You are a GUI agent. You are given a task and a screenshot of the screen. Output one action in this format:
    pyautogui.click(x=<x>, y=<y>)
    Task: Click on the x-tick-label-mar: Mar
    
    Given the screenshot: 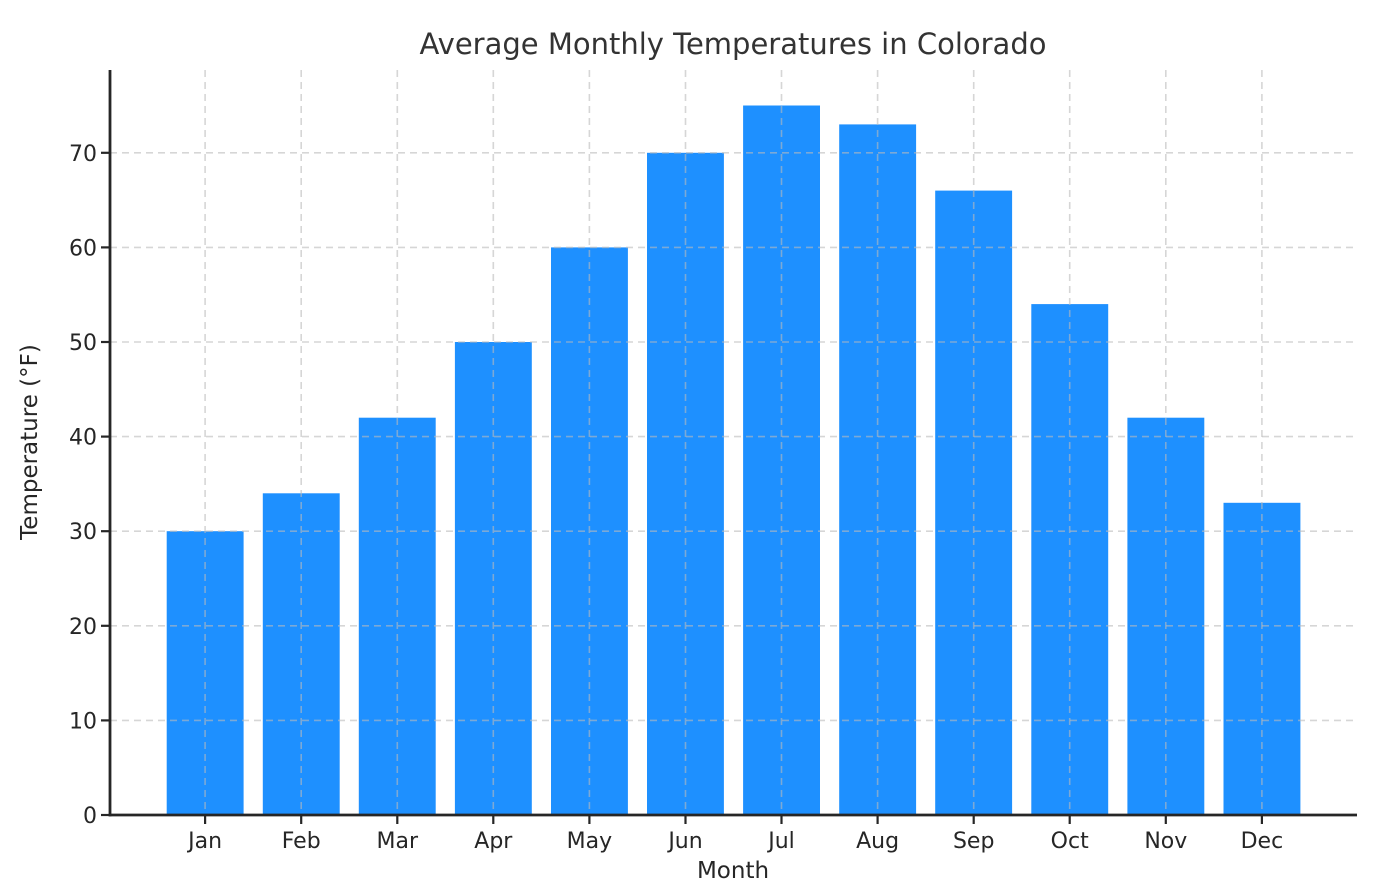 What is the action you would take?
    pyautogui.click(x=398, y=841)
    